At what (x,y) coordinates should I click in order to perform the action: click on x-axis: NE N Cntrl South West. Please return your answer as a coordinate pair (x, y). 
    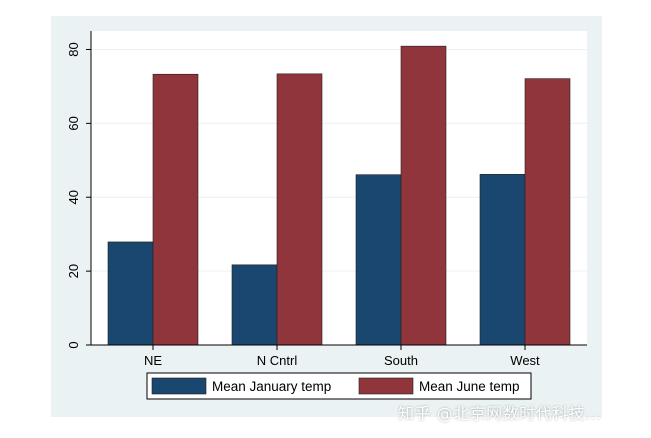
    Looking at the image, I should click on (339, 356).